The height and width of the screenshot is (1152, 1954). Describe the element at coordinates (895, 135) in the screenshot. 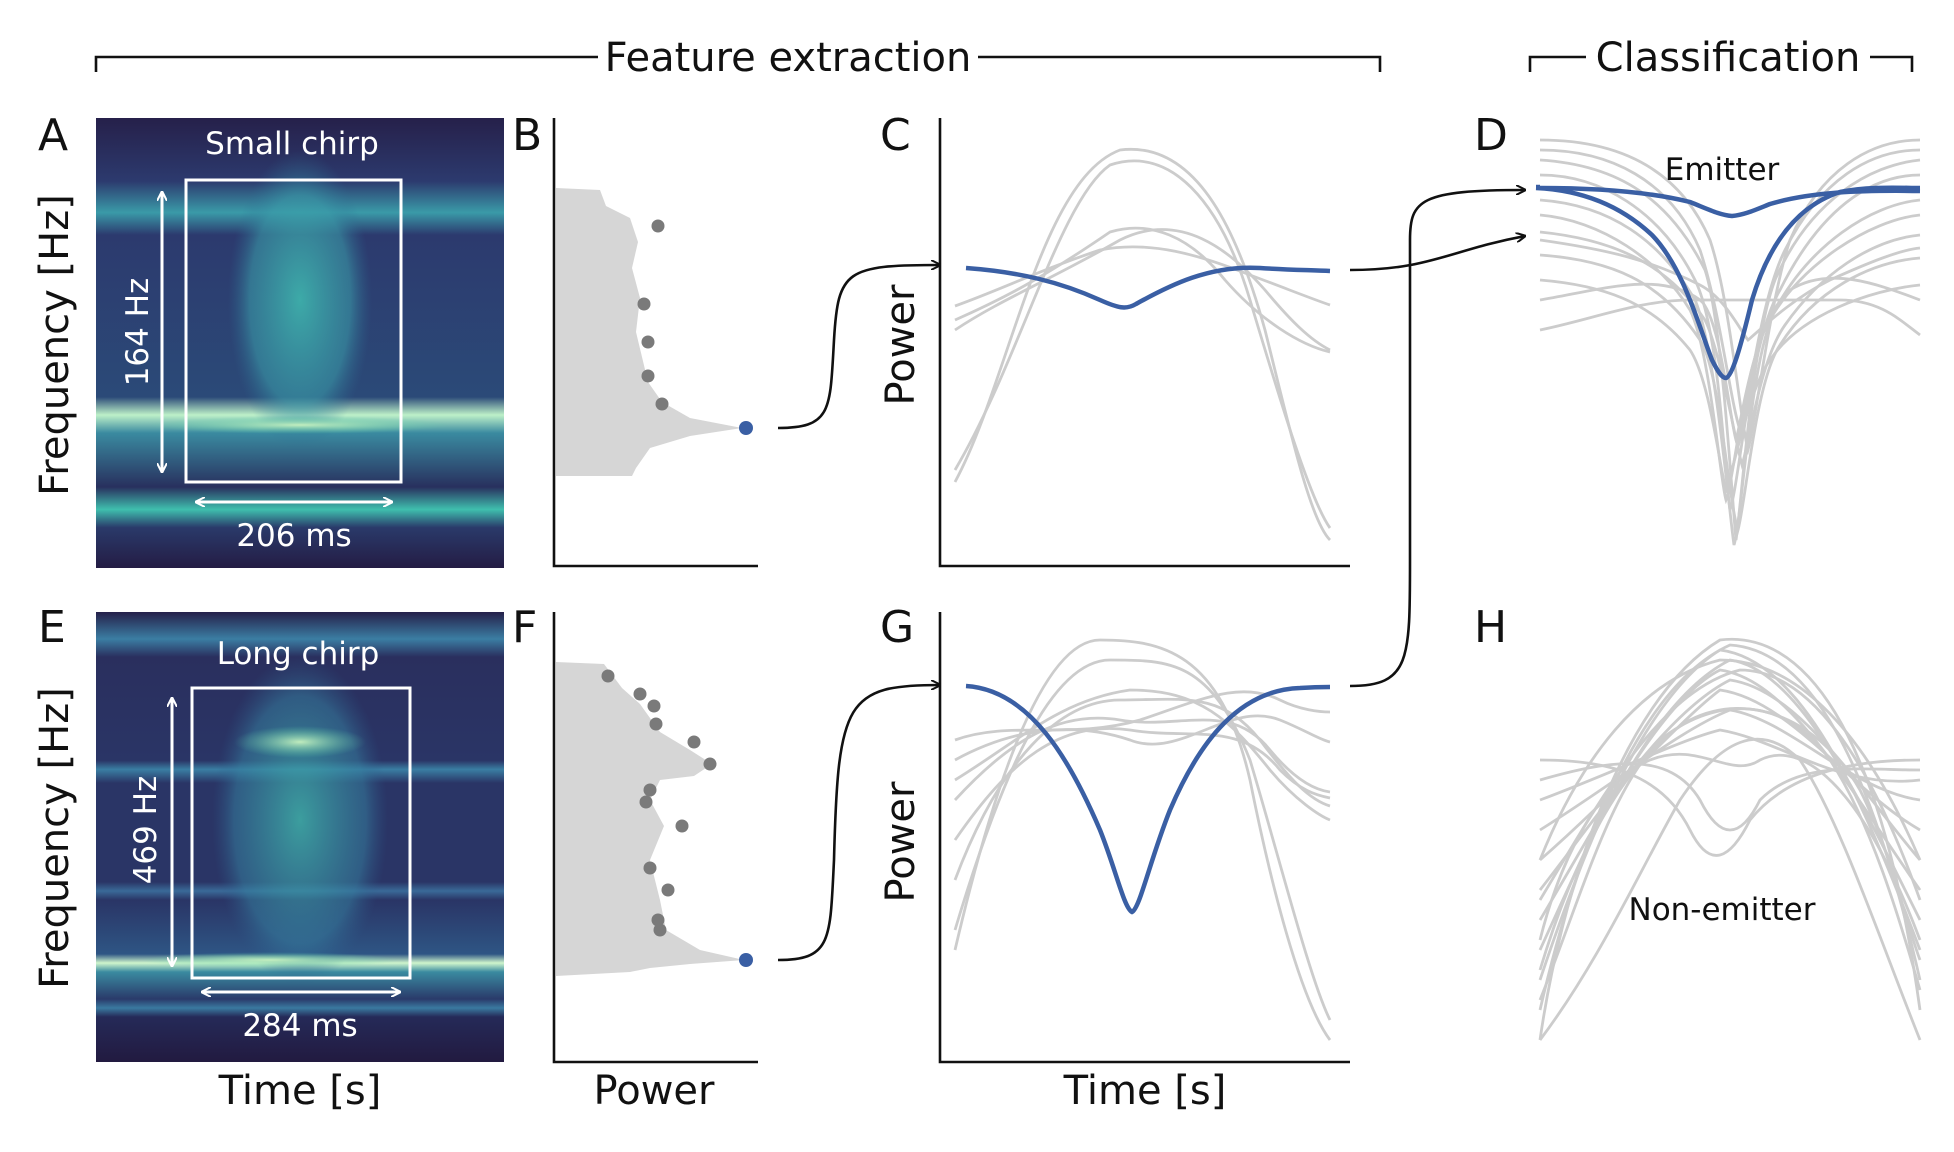

I see `panel-label-c: C` at that location.